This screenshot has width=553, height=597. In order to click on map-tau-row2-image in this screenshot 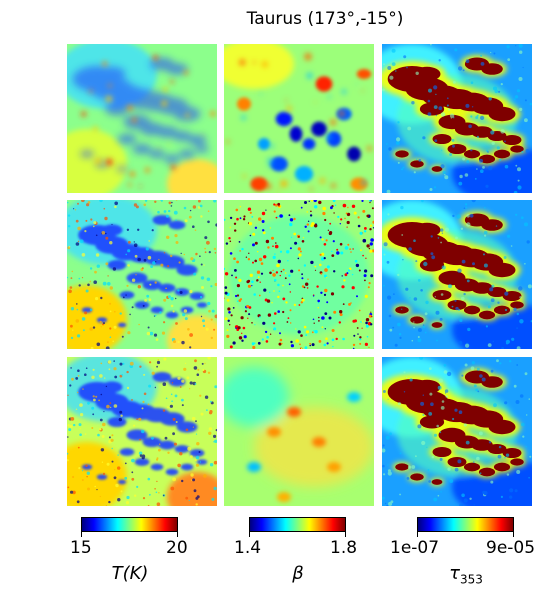, I will do `click(457, 274)`.